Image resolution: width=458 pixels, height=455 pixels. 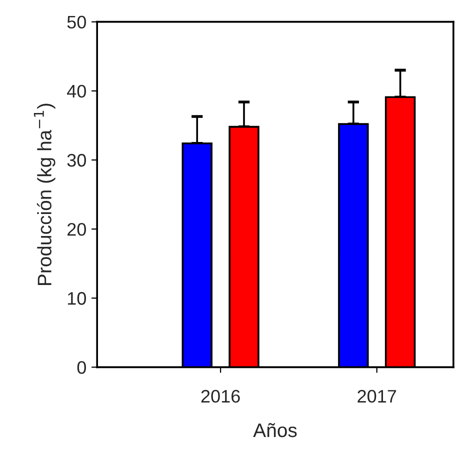 What do you see at coordinates (77, 229) in the screenshot?
I see `y-tick-label: 20` at bounding box center [77, 229].